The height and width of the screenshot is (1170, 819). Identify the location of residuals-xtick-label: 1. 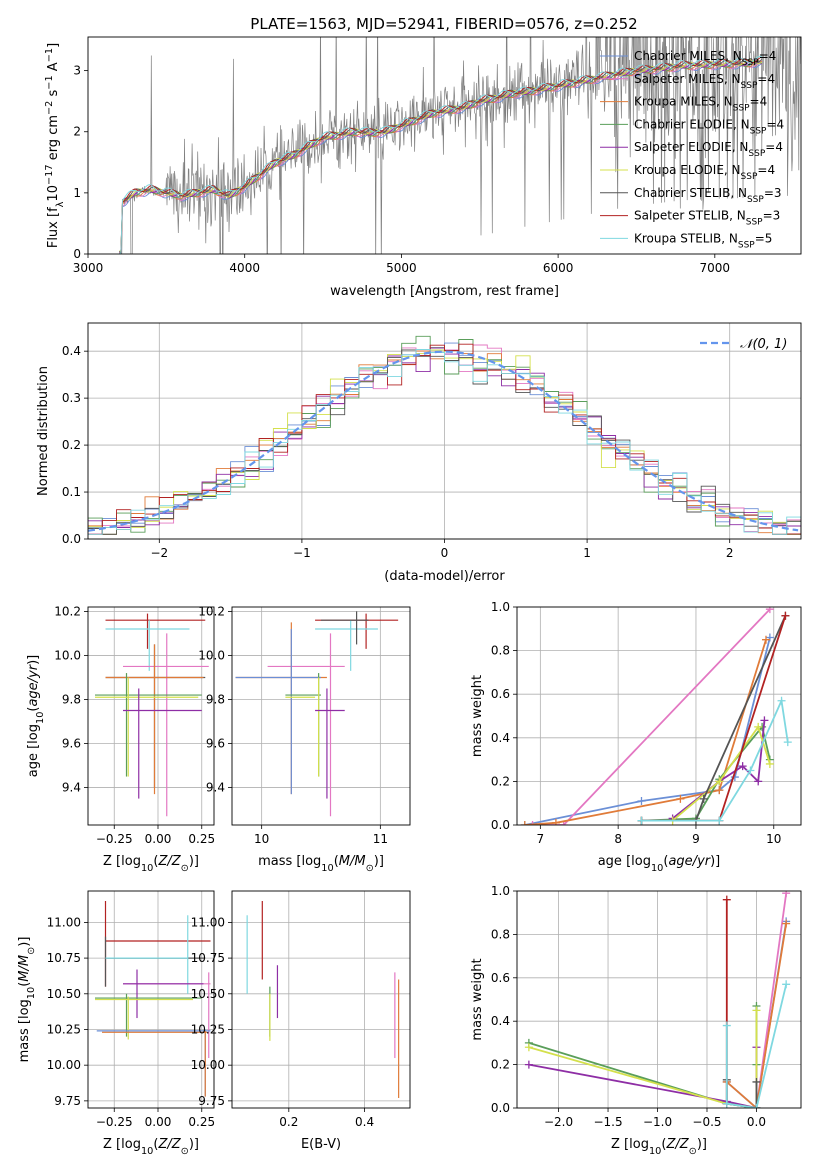
(587, 553).